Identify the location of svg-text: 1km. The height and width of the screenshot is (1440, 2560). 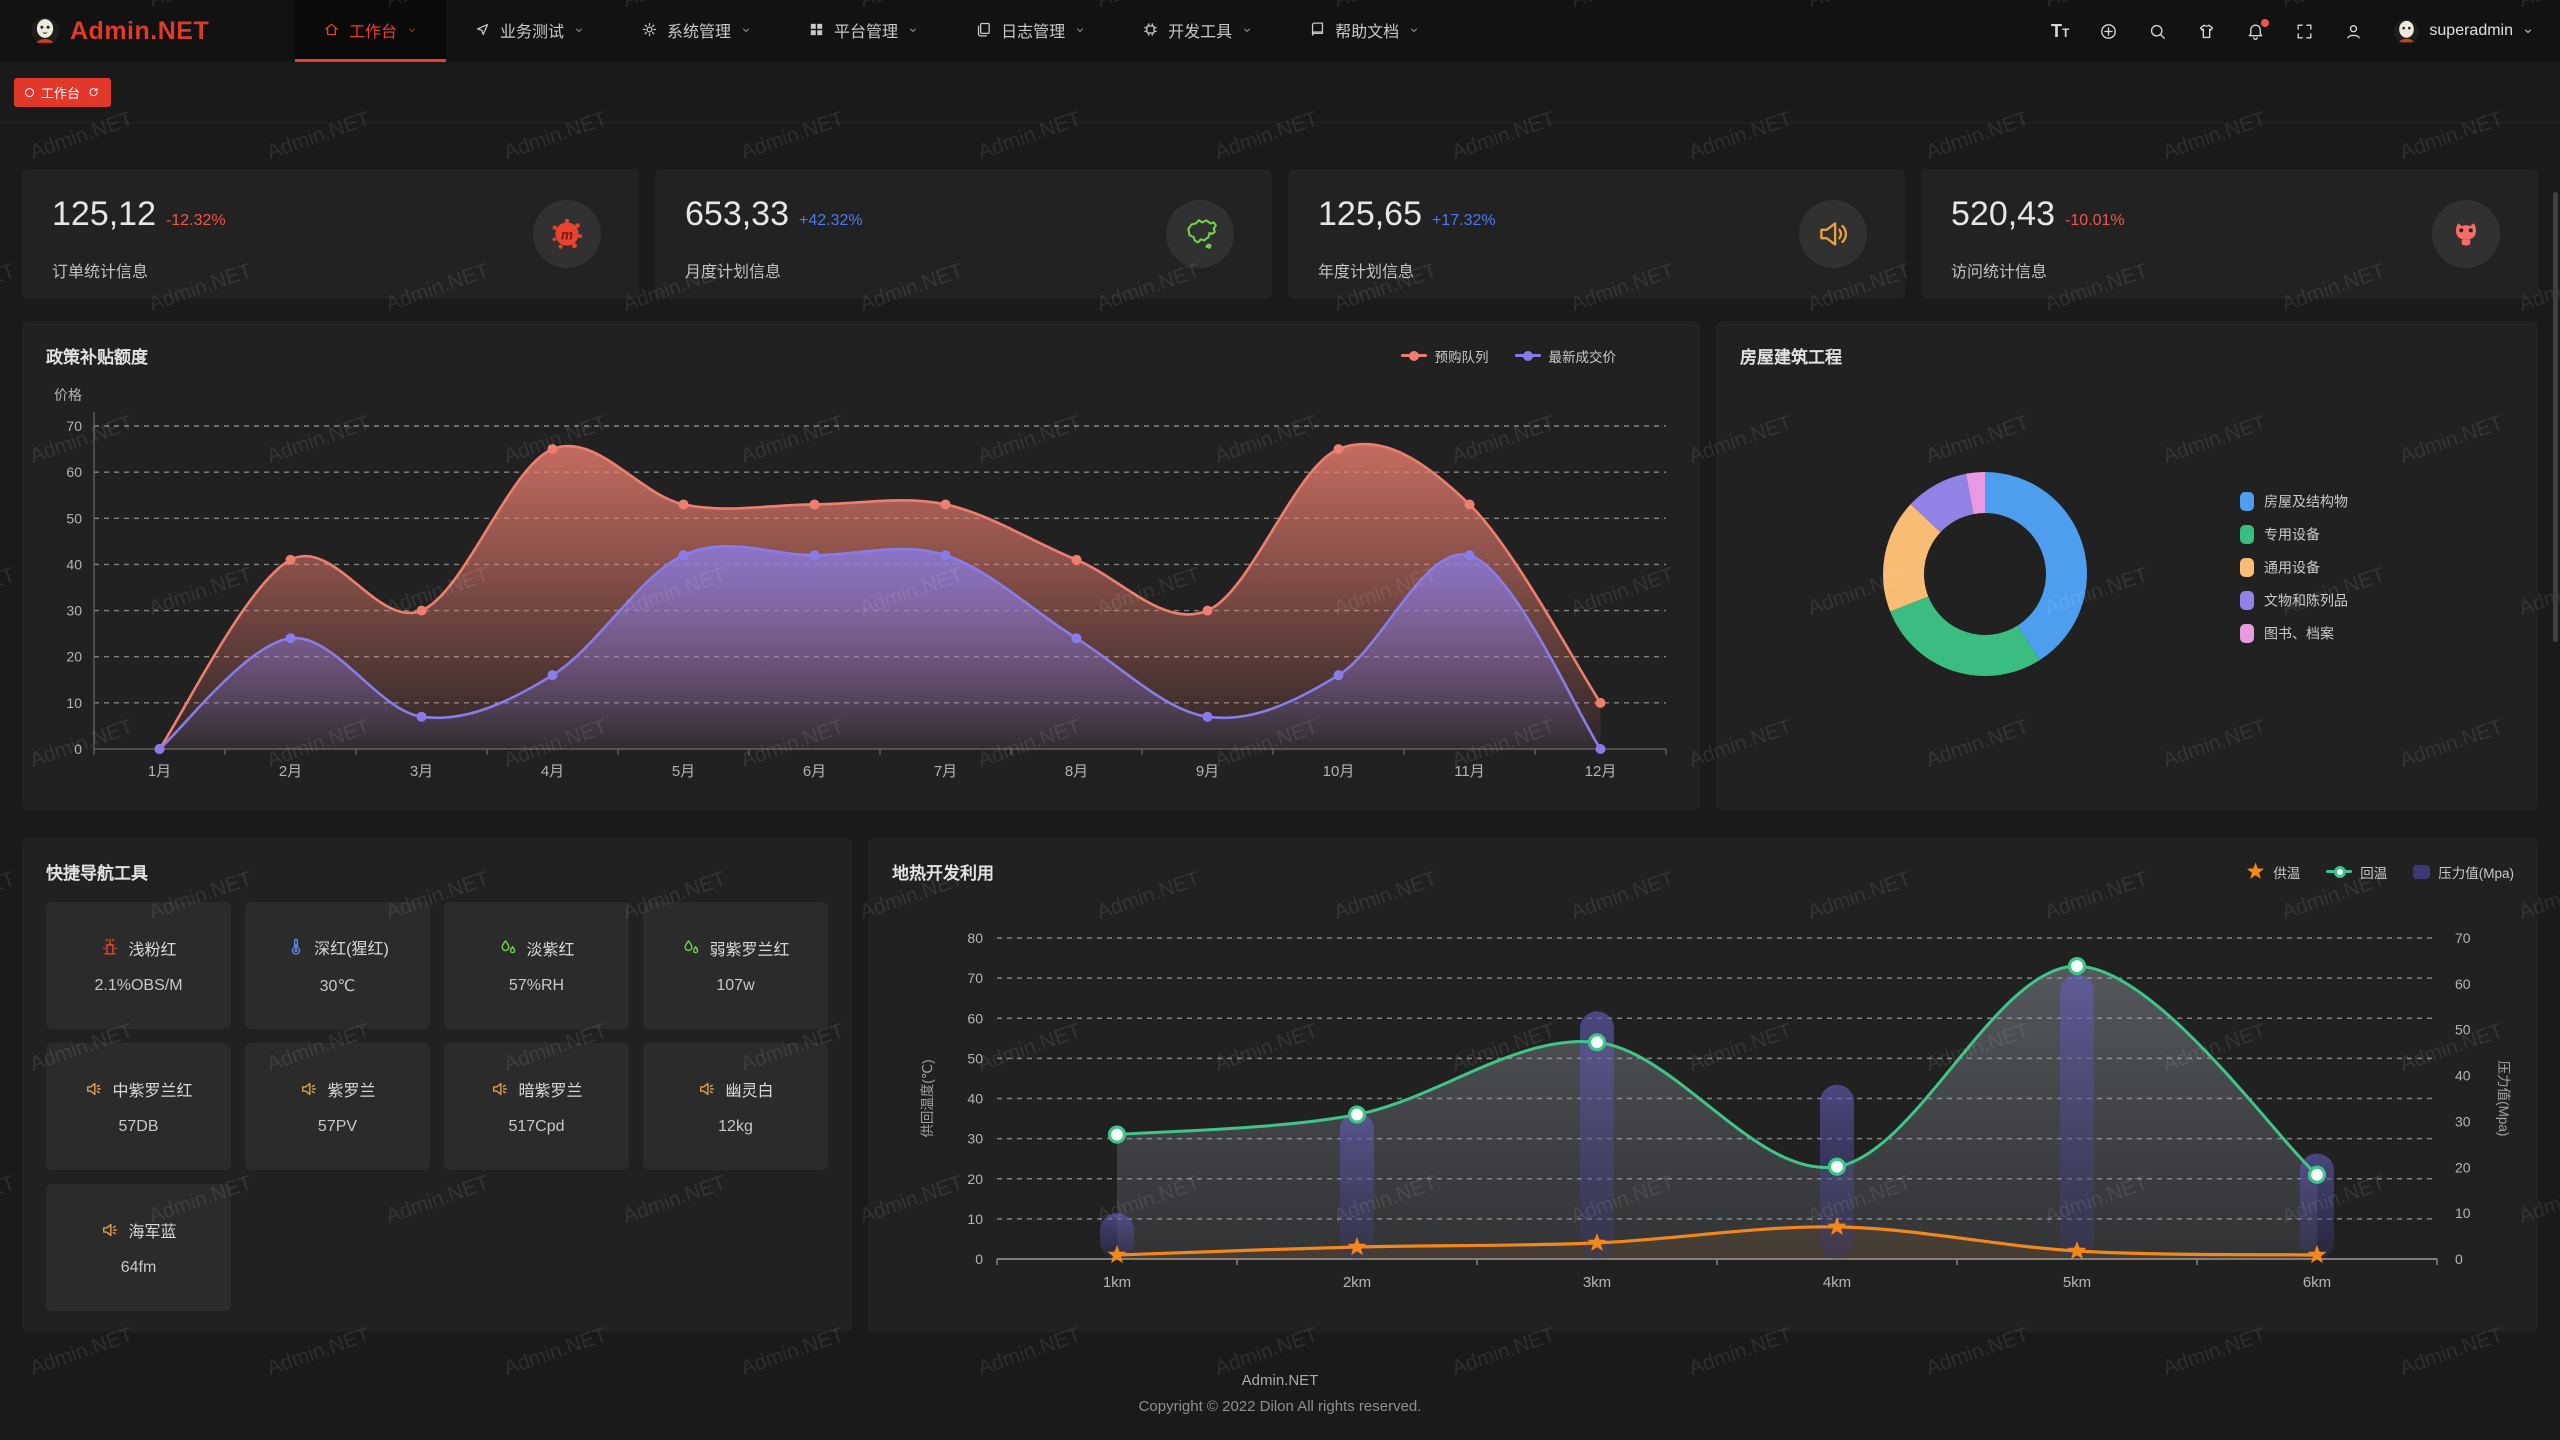
(1117, 1282).